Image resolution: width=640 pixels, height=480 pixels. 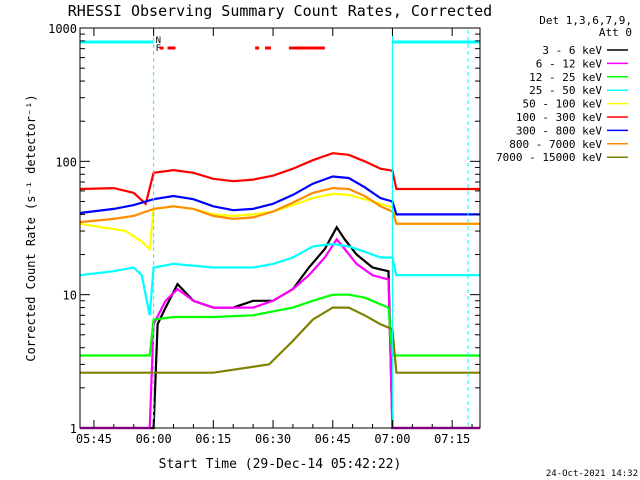 I want to click on series-line-25-50-kev, so click(x=279, y=279).